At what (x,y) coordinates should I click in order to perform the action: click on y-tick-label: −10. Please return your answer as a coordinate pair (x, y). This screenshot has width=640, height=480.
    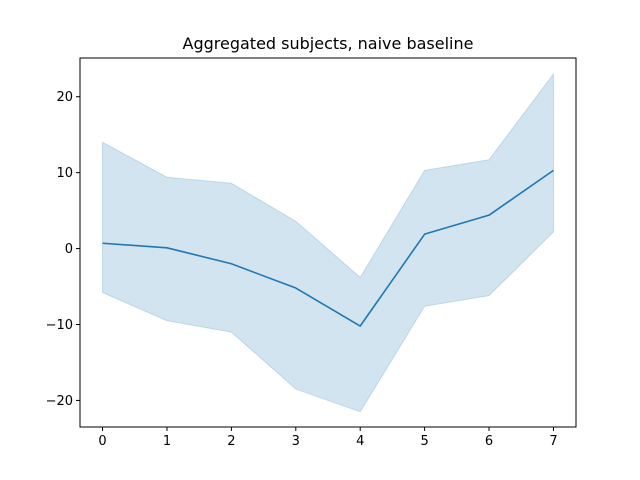
    Looking at the image, I should click on (59, 325).